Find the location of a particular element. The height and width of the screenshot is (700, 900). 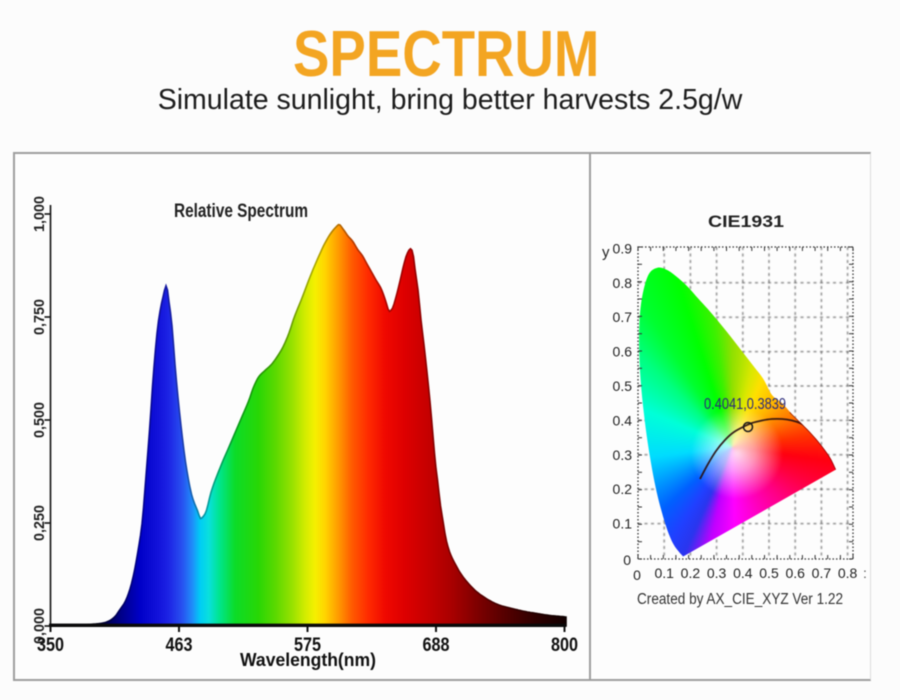

svg-text: 1,000 is located at coordinates (39, 214).